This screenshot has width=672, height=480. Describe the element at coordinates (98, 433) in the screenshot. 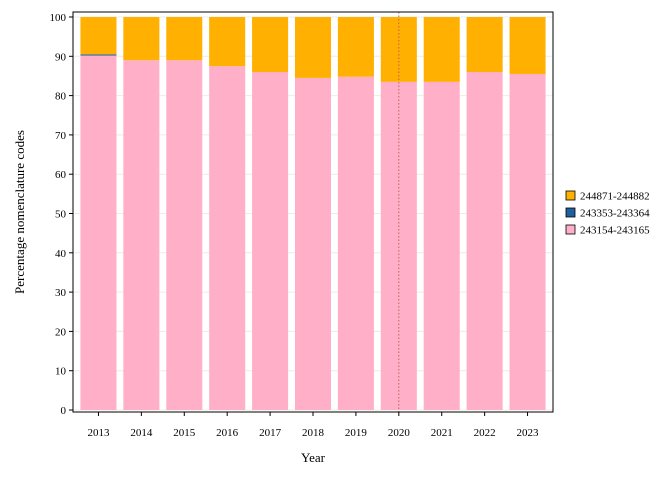

I see `x-tick-label: 2013` at that location.